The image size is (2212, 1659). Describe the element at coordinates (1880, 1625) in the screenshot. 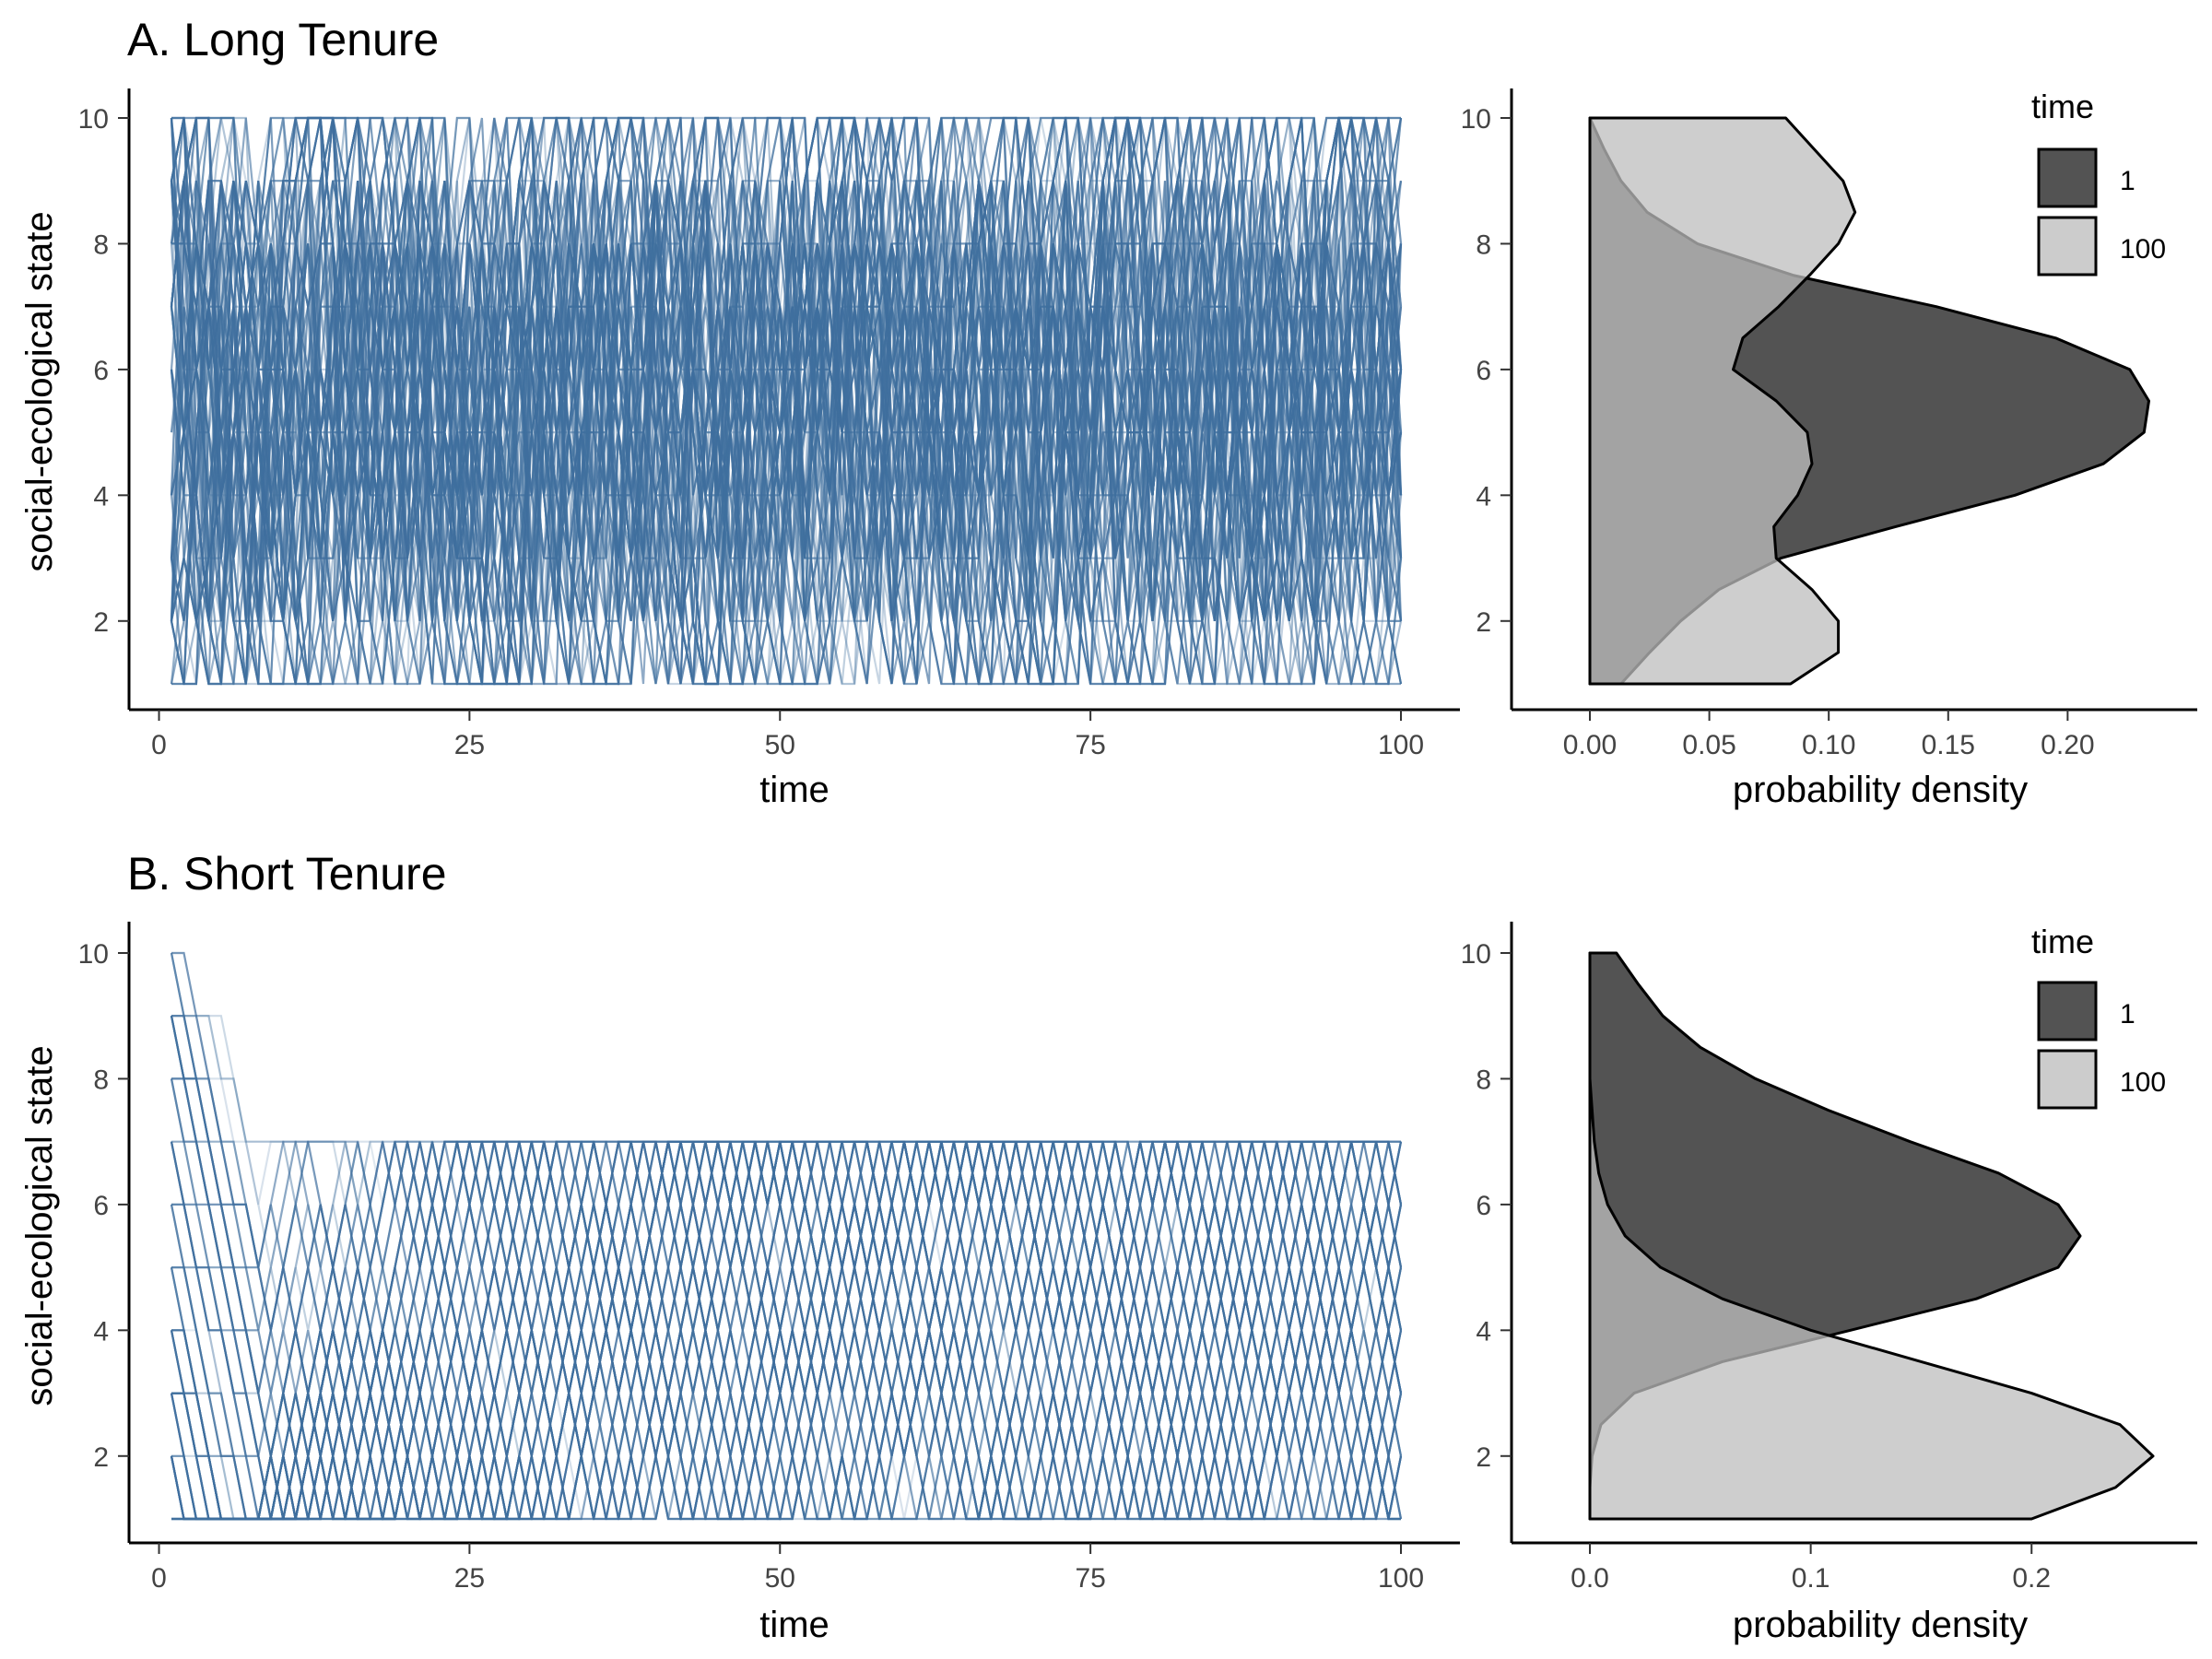

I see `panel-b-density-x-label: probability density` at that location.